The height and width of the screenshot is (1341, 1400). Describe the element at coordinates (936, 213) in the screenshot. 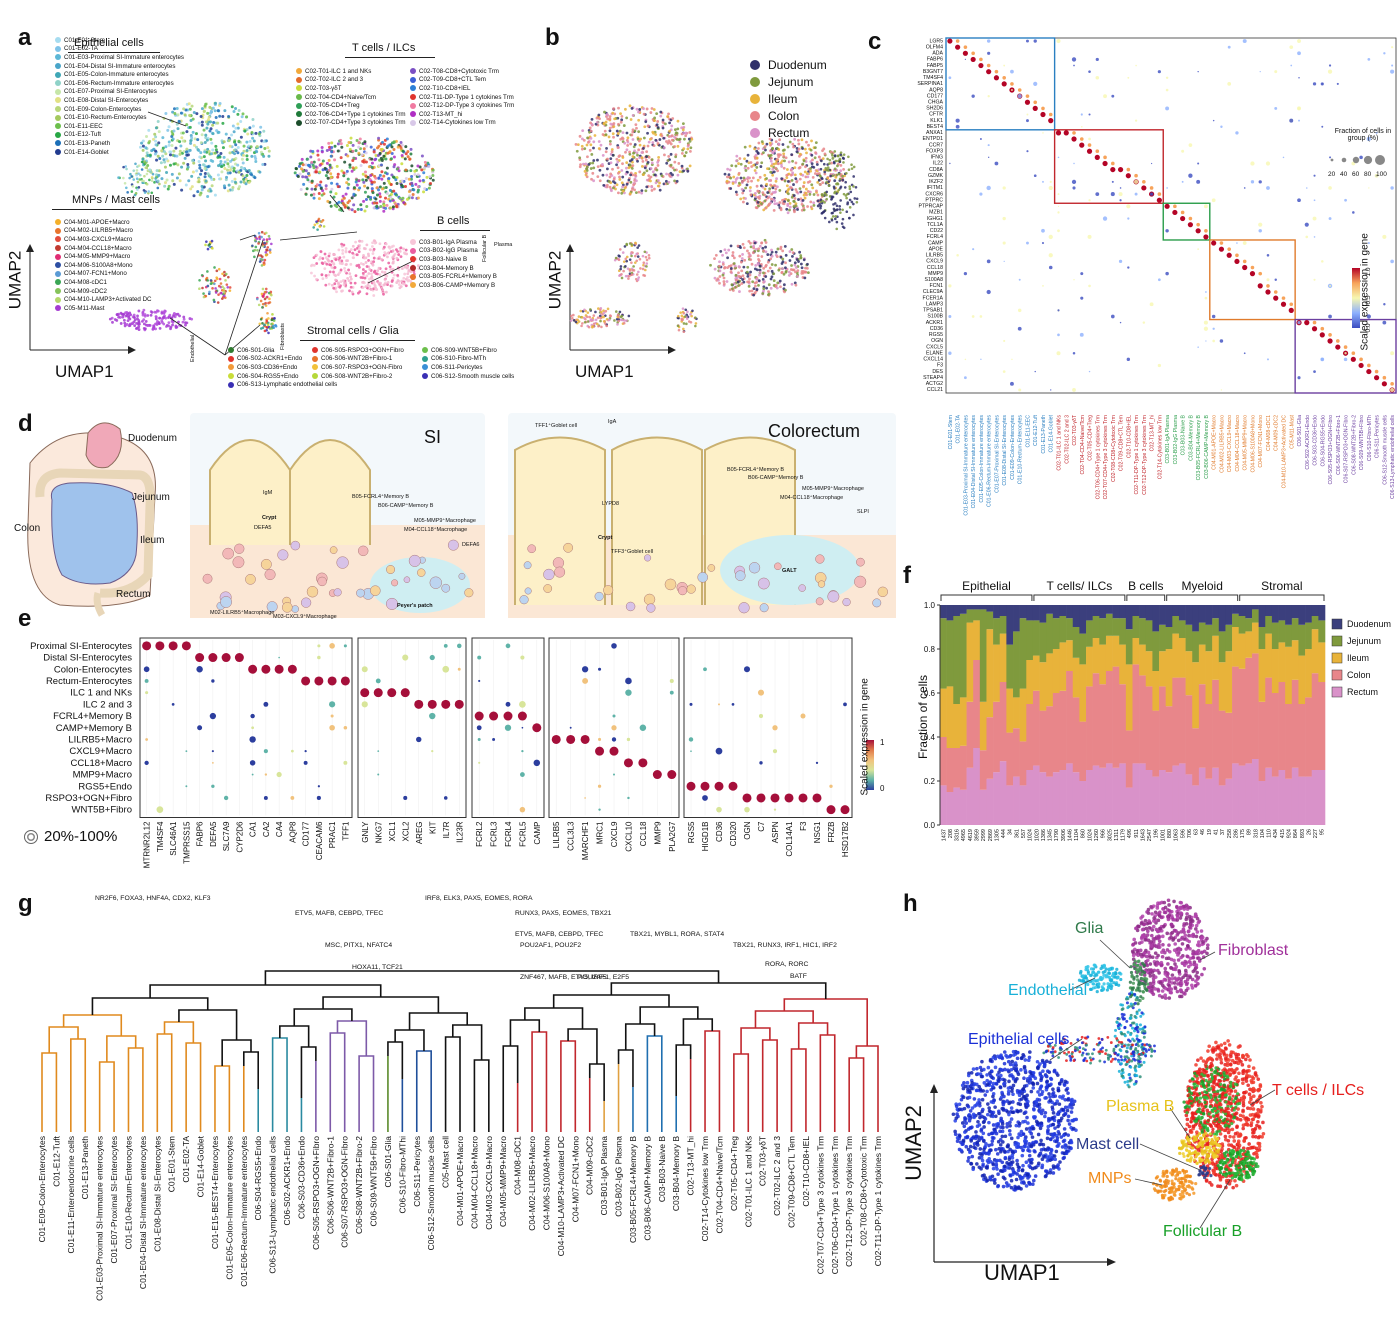

I see `gene-label: MZB1` at that location.